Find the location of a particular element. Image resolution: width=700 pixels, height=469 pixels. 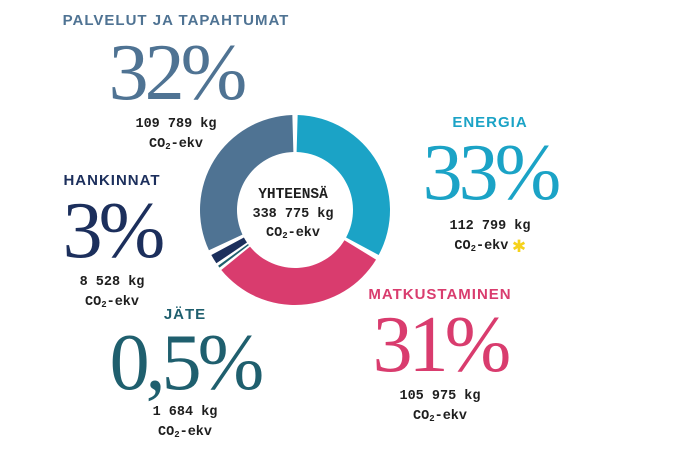

donut-slice-jäte is located at coordinates (233, 256).